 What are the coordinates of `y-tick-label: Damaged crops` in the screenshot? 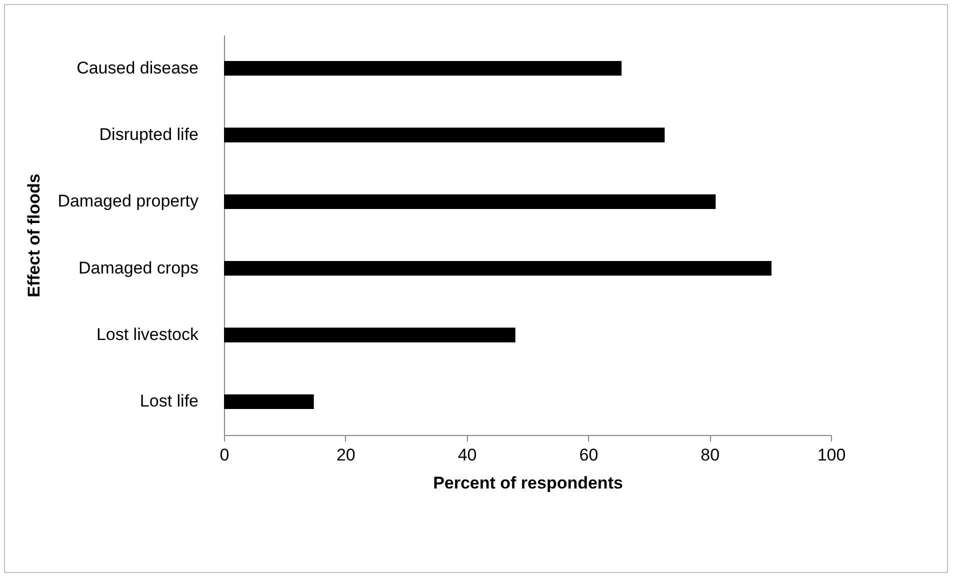 It's located at (138, 268).